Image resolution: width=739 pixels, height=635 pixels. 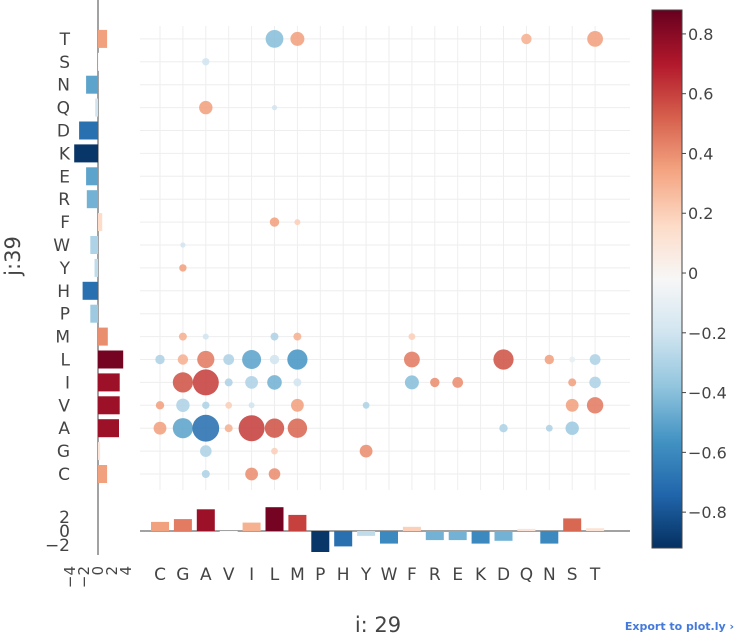 I want to click on x-marginal-bar-I, so click(x=251, y=526).